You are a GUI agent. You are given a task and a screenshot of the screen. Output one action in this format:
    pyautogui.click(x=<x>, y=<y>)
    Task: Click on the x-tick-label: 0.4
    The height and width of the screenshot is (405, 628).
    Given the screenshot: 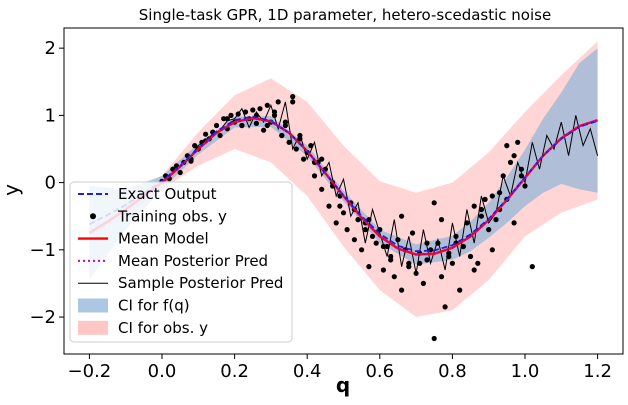 What is the action you would take?
    pyautogui.click(x=307, y=371)
    